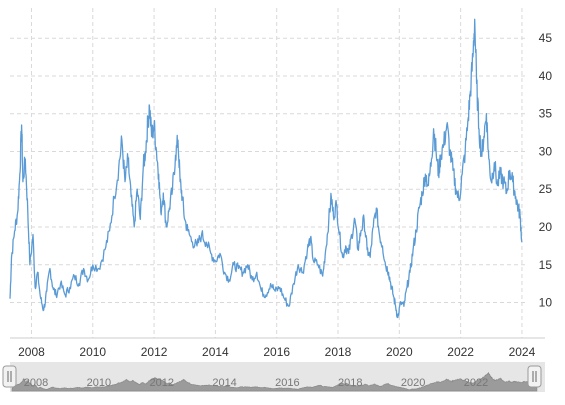 The image size is (565, 405). What do you see at coordinates (546, 114) in the screenshot?
I see `y-tick-label: 35` at bounding box center [546, 114].